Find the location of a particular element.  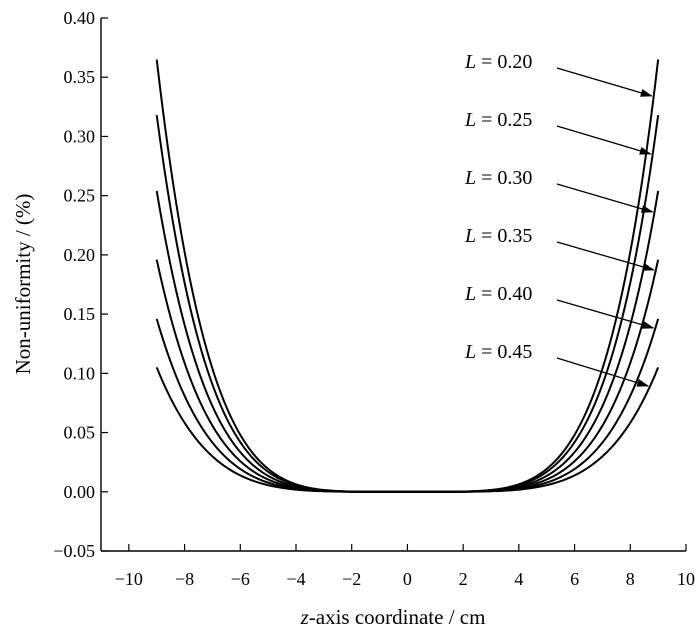

legend-label-5: L = 0.40 is located at coordinates (498, 294).